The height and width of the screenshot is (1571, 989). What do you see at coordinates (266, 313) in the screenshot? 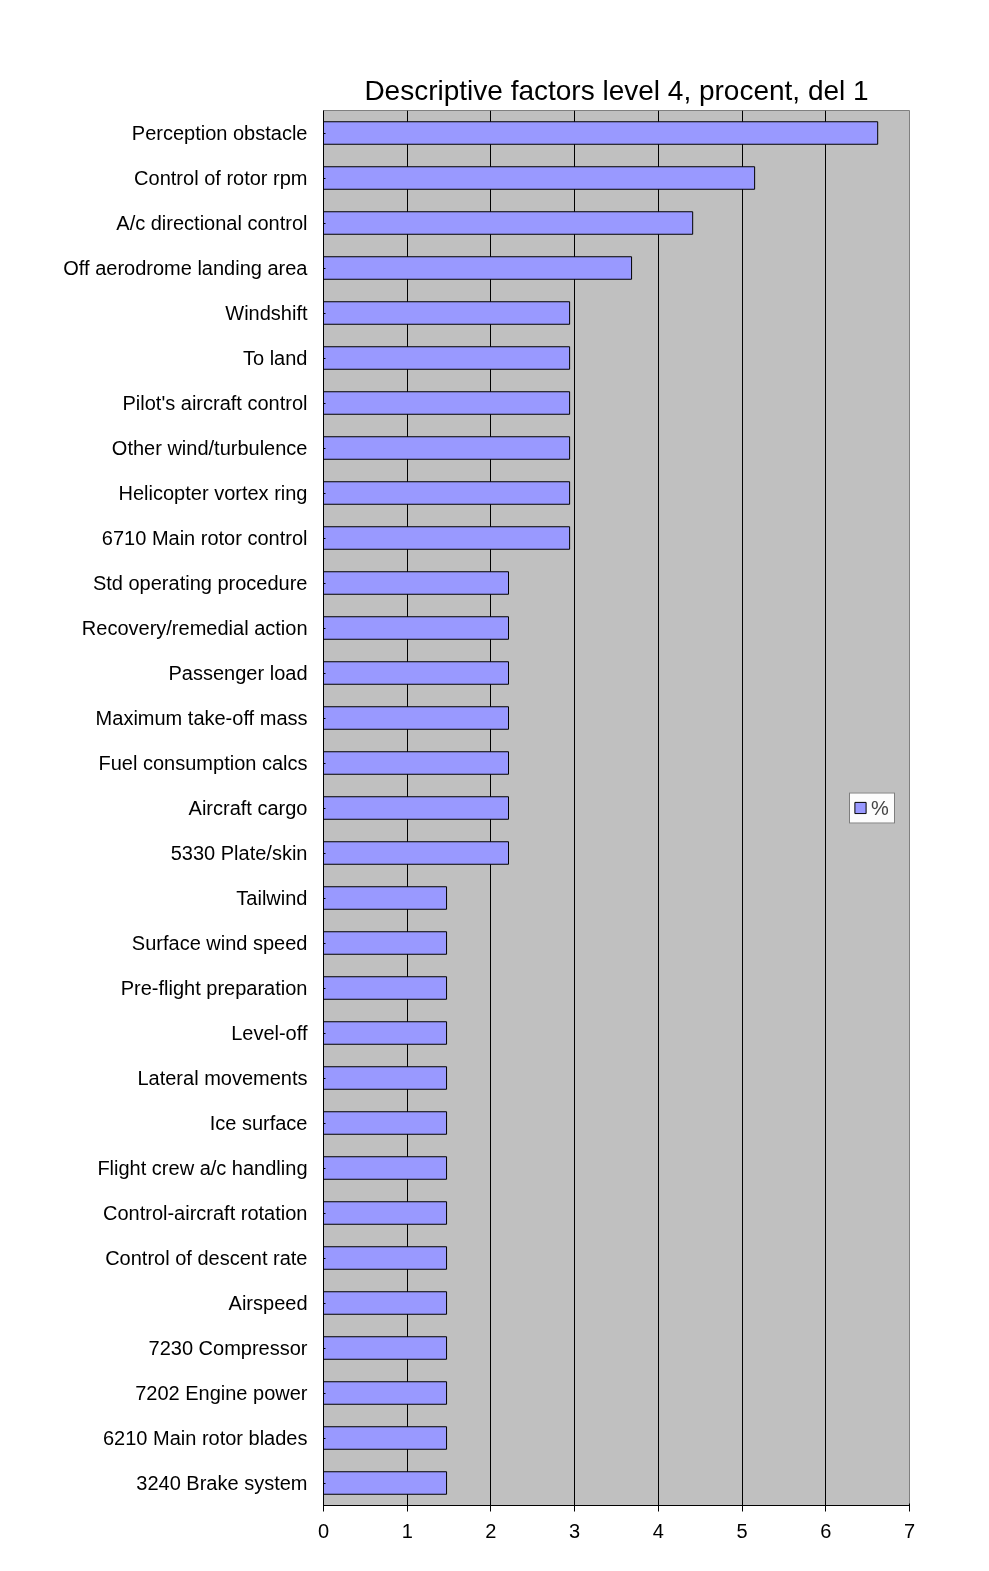
I see `y-tick-label: Windshift` at bounding box center [266, 313].